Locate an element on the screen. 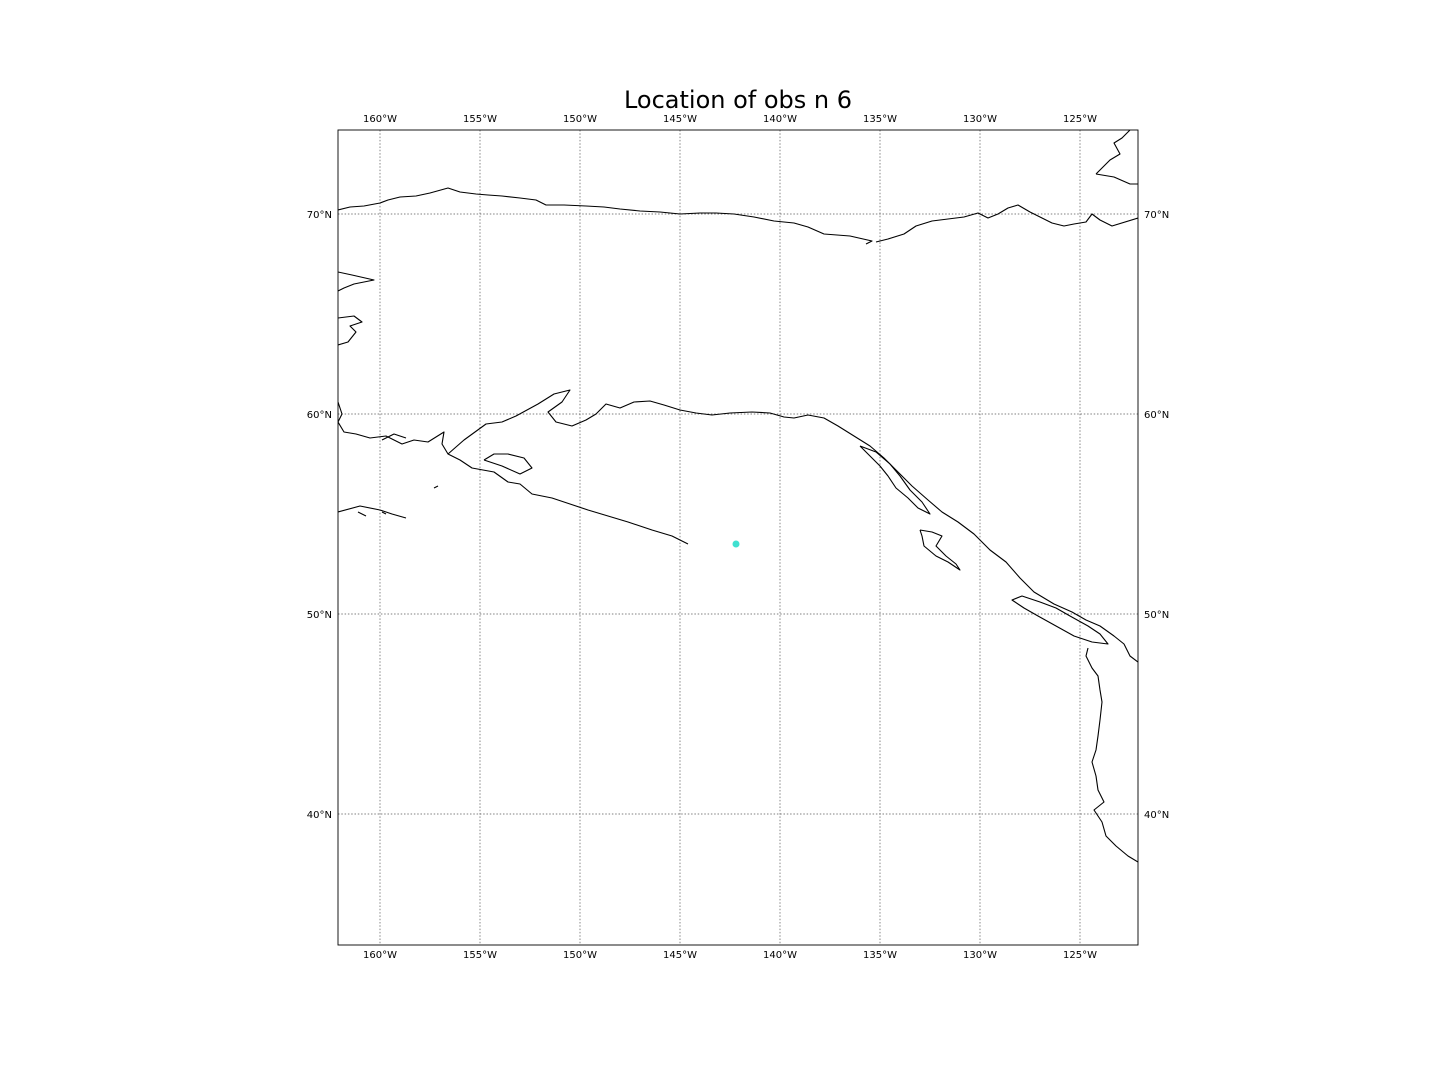 This screenshot has width=1440, height=1080. lon-tick-label-bottom: 140°W is located at coordinates (780, 955).